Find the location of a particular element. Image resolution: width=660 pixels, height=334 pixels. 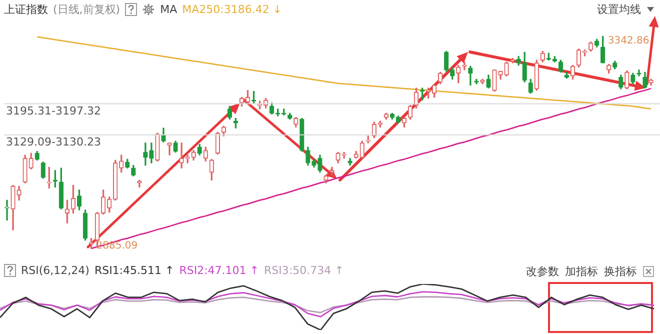

chart-title: 上证指数 is located at coordinates (26, 9).